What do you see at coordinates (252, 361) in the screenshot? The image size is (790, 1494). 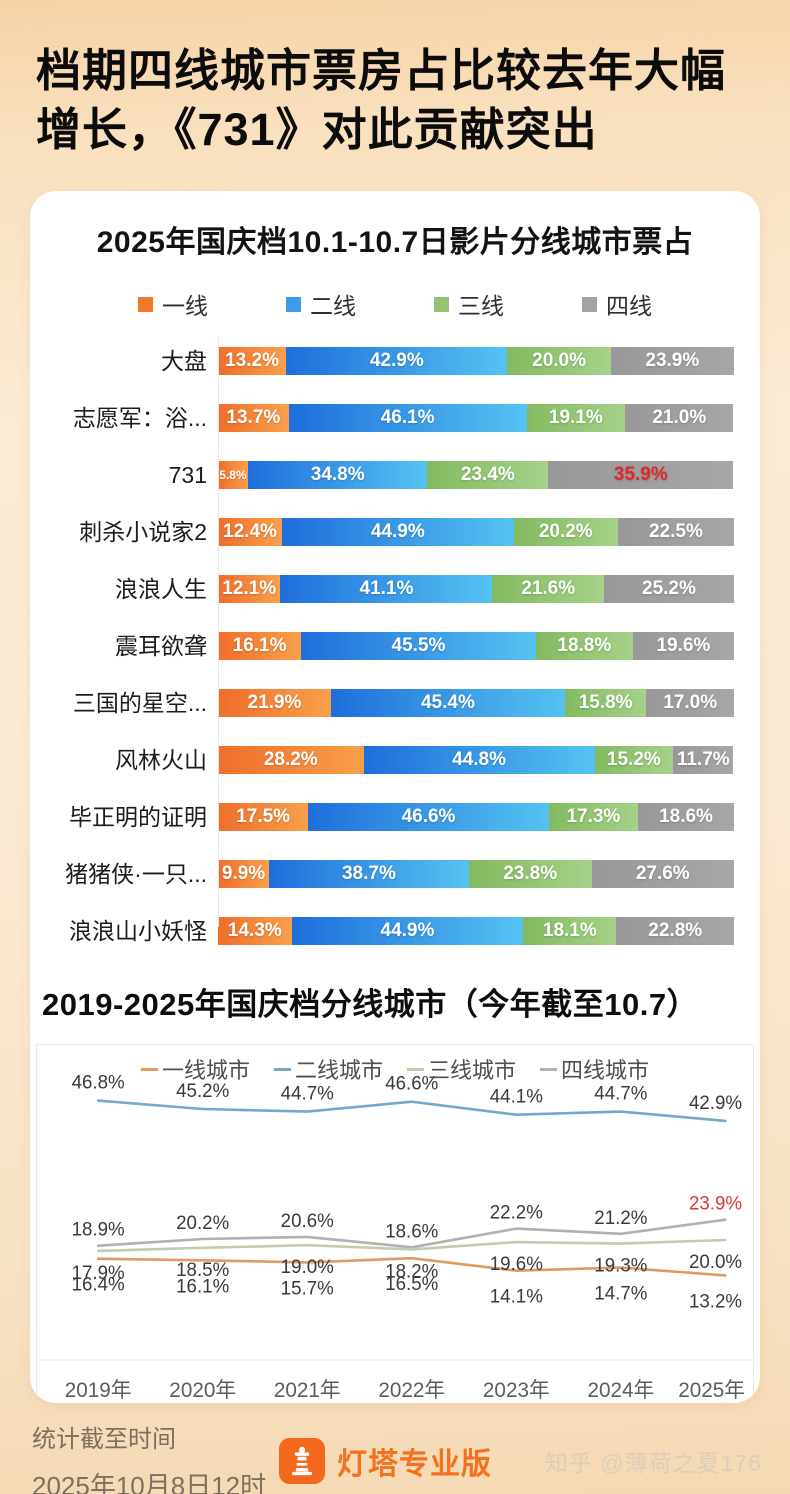 I see `bar-segment-一线: 13.2%` at bounding box center [252, 361].